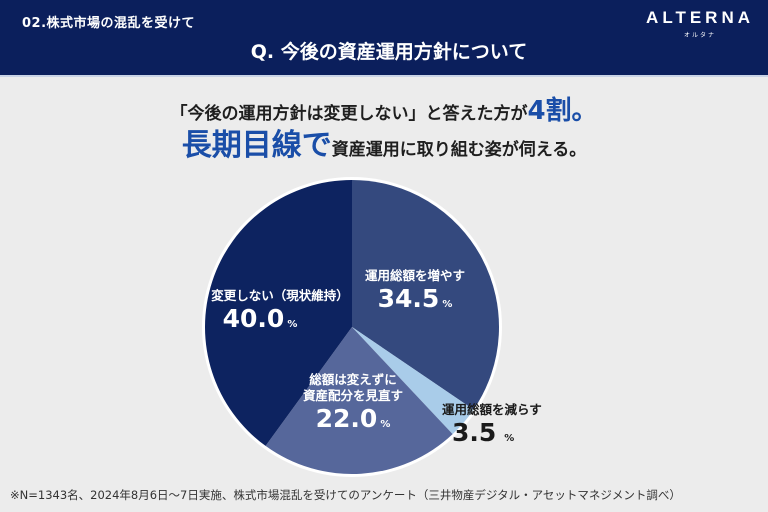 The width and height of the screenshot is (768, 512). What do you see at coordinates (414, 275) in the screenshot?
I see `slice-label-increase-name: 運用総額を増やす` at bounding box center [414, 275].